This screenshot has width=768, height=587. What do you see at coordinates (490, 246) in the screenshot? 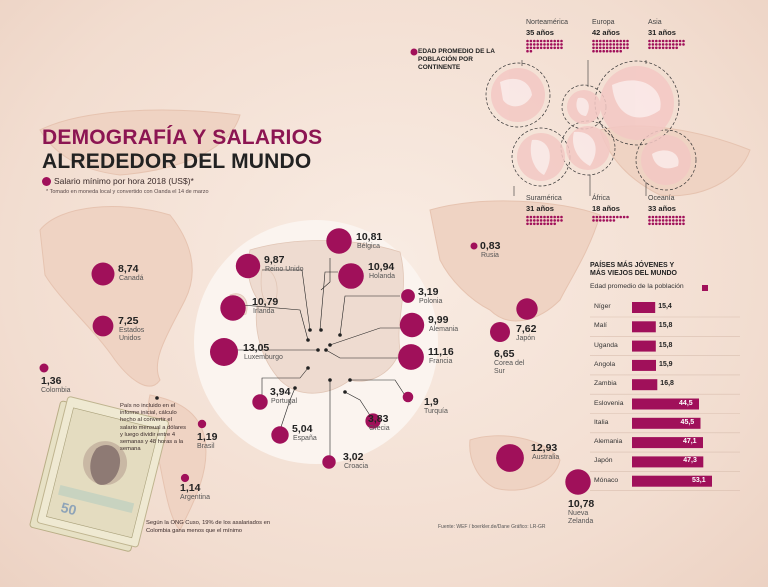
I see `salary-value-rusia: 0,83` at bounding box center [490, 246].